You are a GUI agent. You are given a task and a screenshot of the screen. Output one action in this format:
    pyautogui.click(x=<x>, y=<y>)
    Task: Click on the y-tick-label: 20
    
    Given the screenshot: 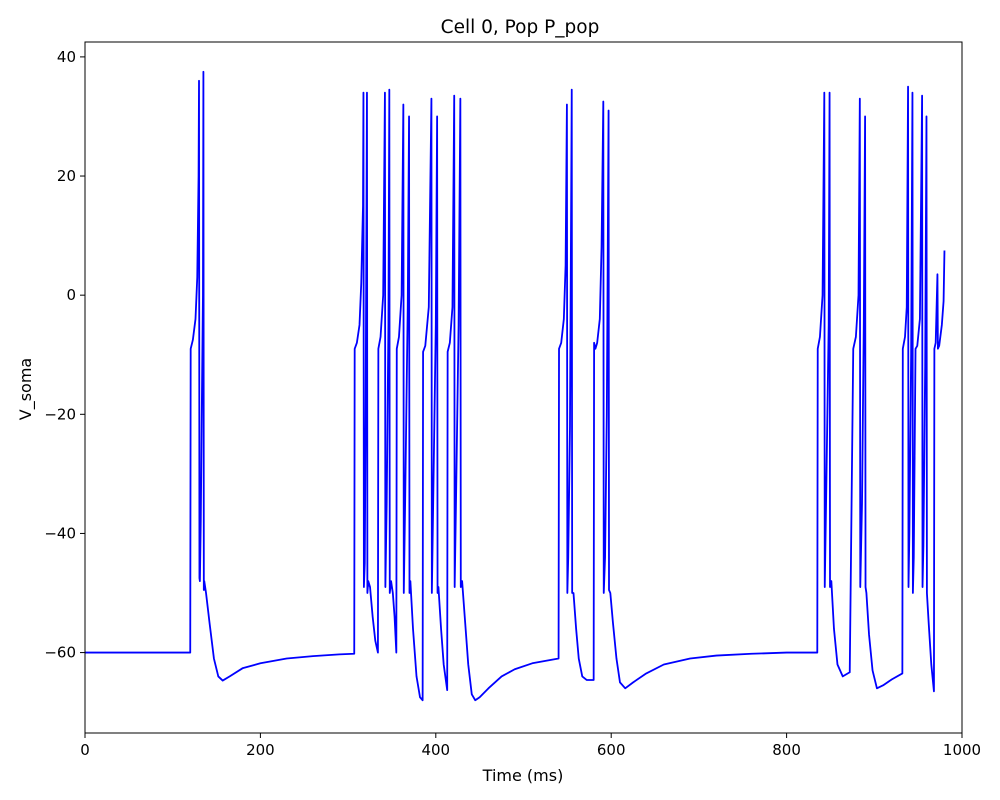 What is the action you would take?
    pyautogui.click(x=66, y=176)
    